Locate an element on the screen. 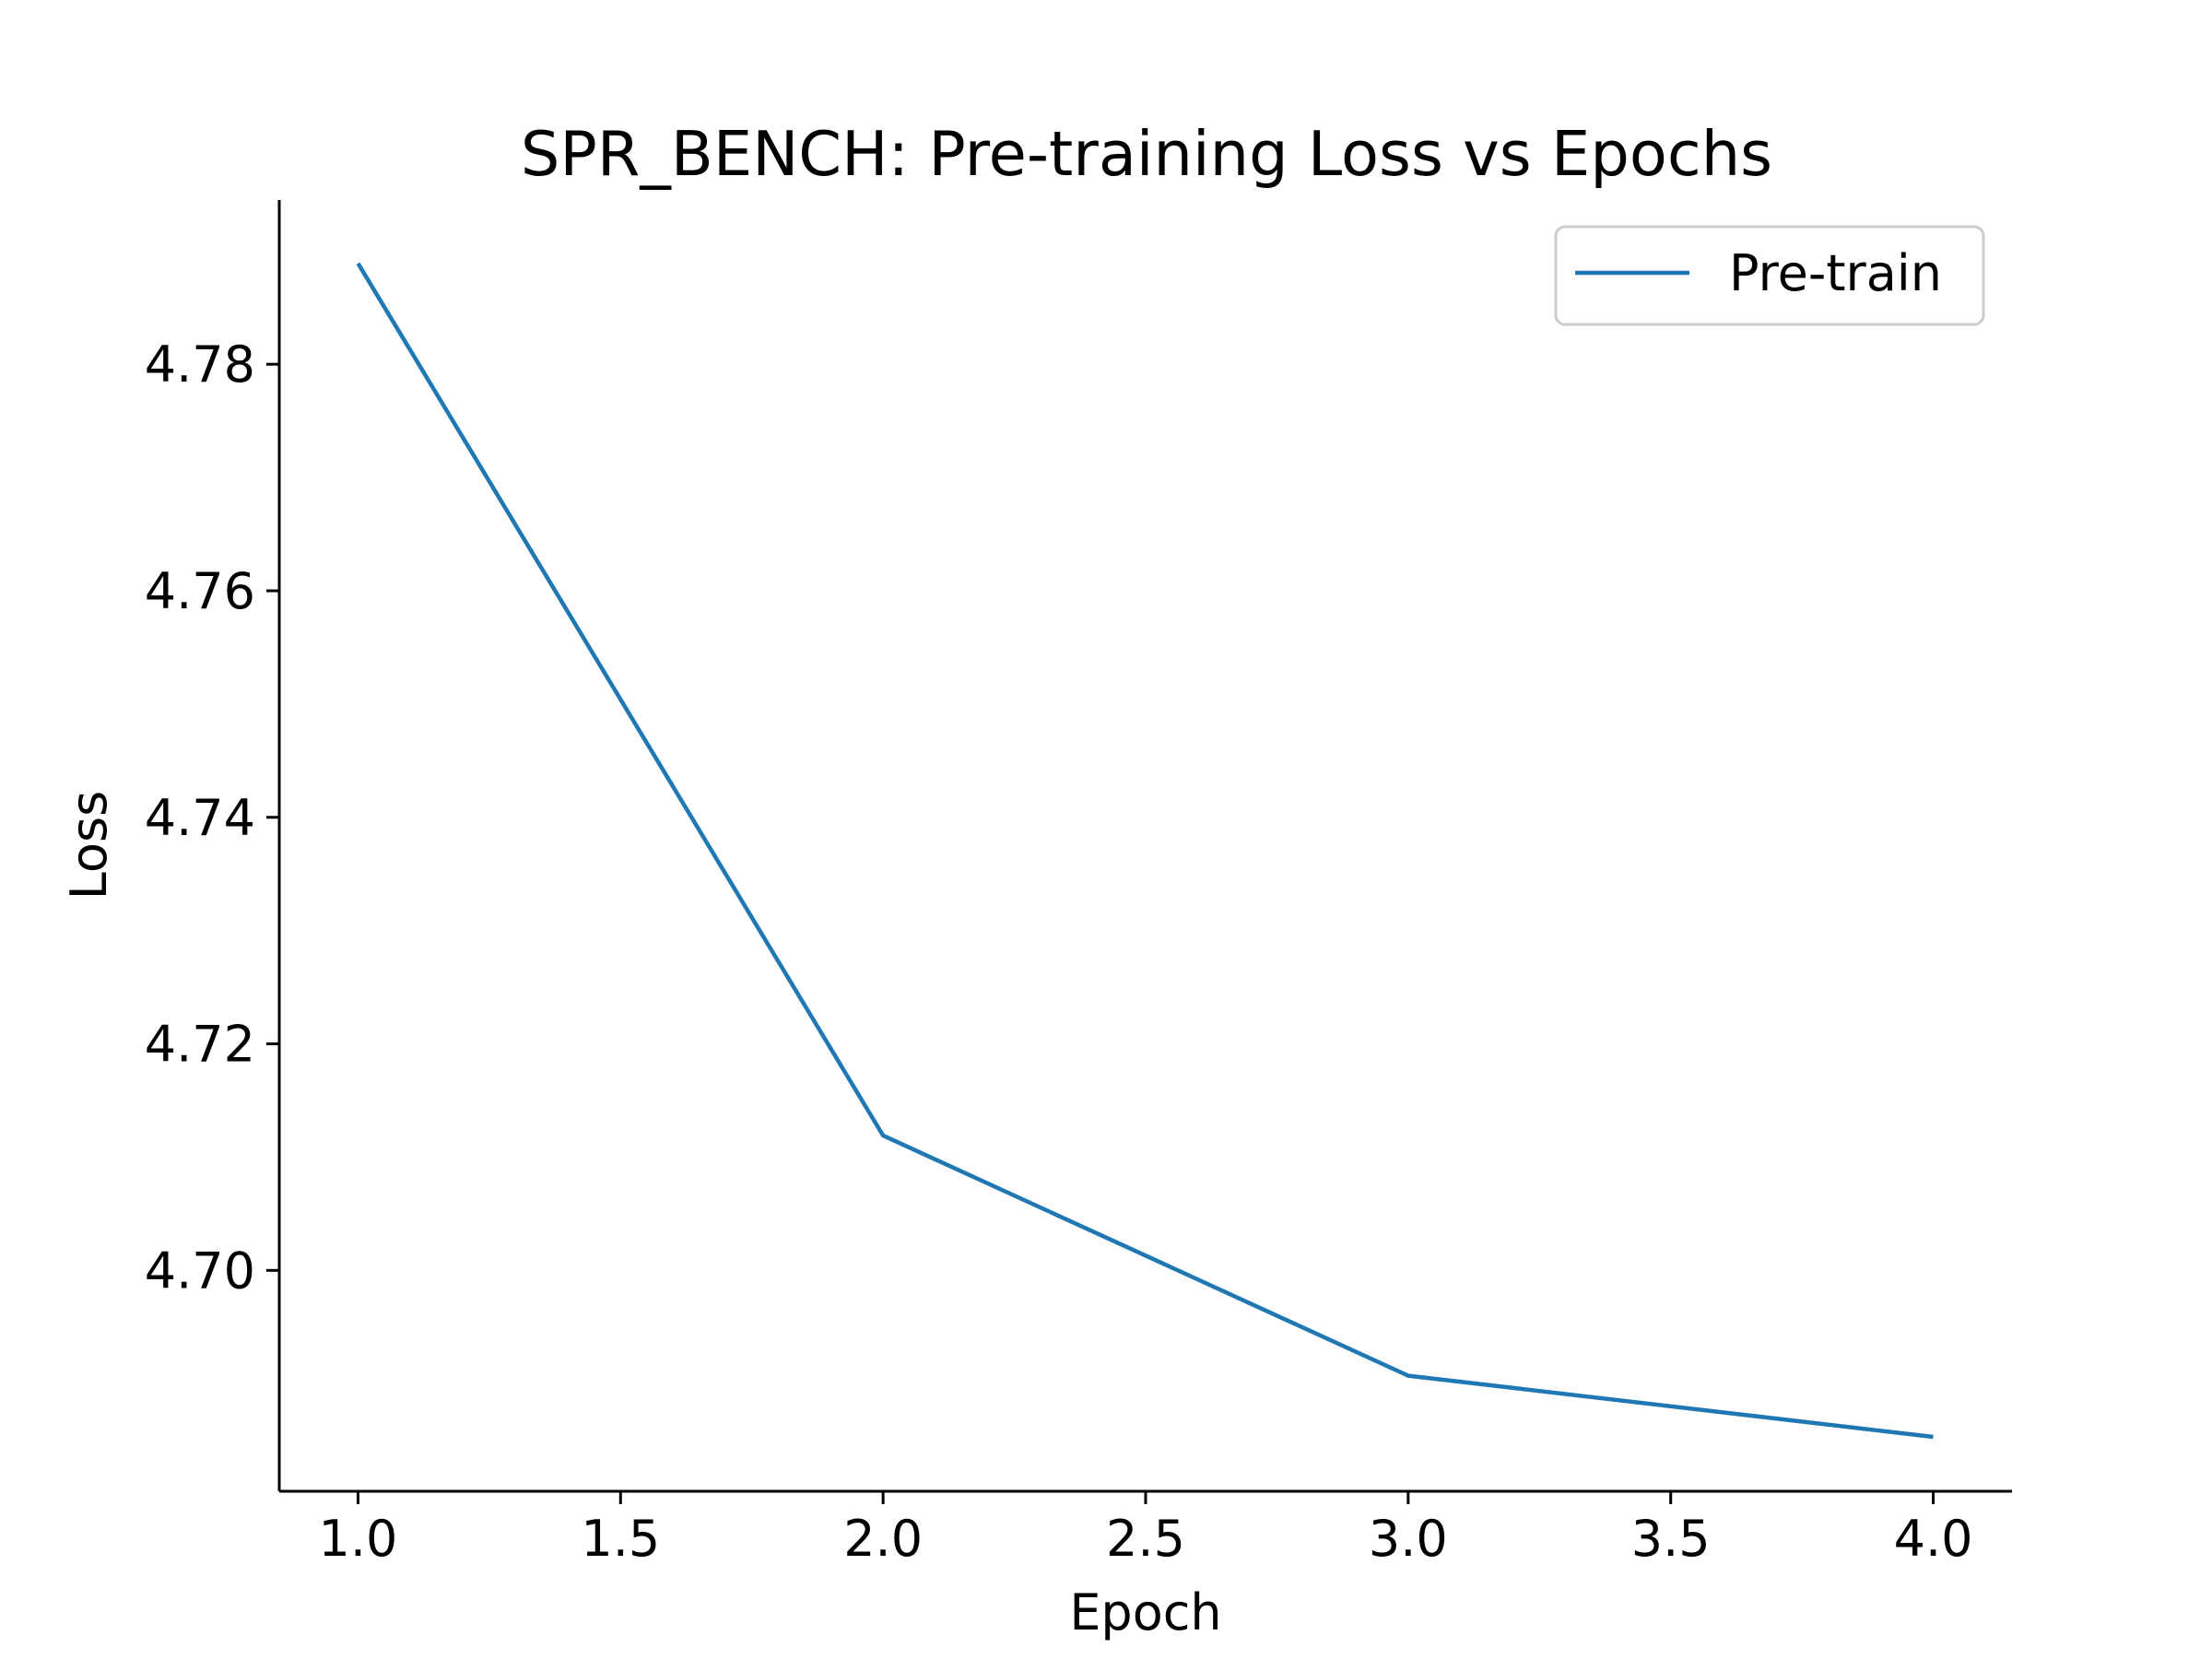 This screenshot has height=1659, width=2212. x-axis-ticks: 1.0 1.5 2.0 2.5 3.0 3.5 4.0 is located at coordinates (1146, 1529).